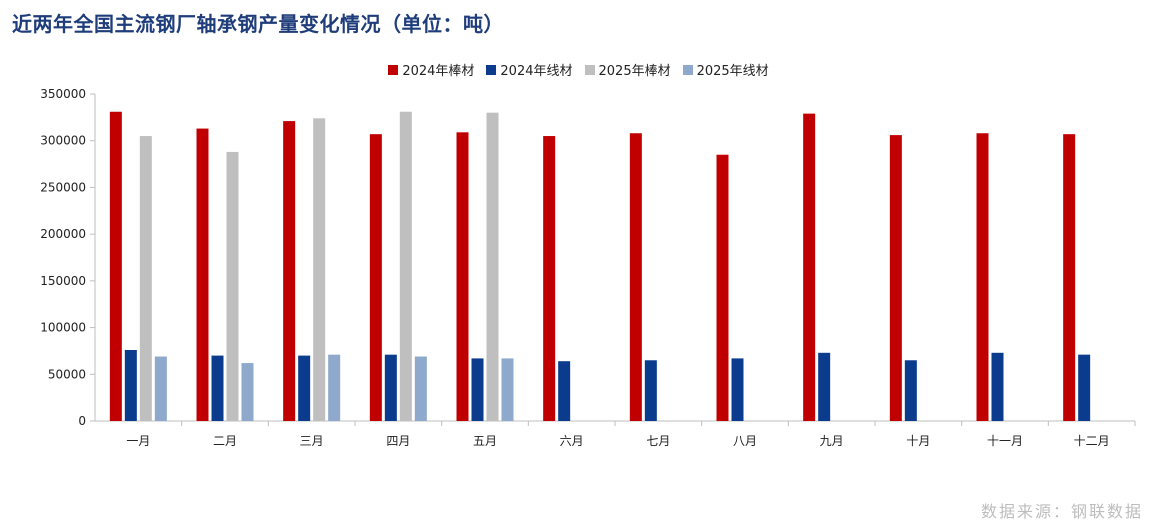  I want to click on legend-swatch-2025-wire, so click(687, 69).